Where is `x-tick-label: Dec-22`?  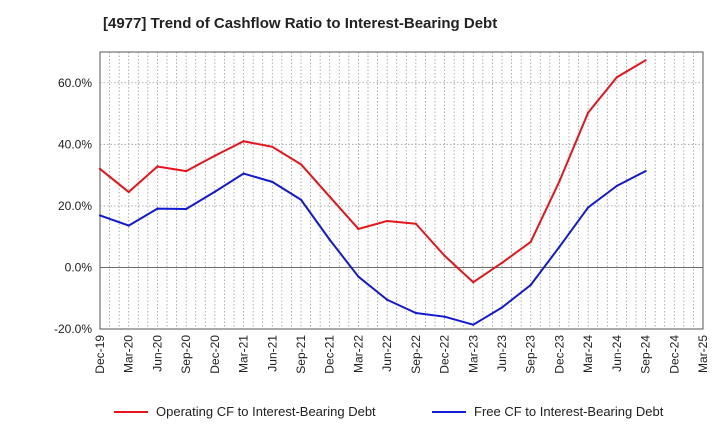
x-tick-label: Dec-22 is located at coordinates (445, 354).